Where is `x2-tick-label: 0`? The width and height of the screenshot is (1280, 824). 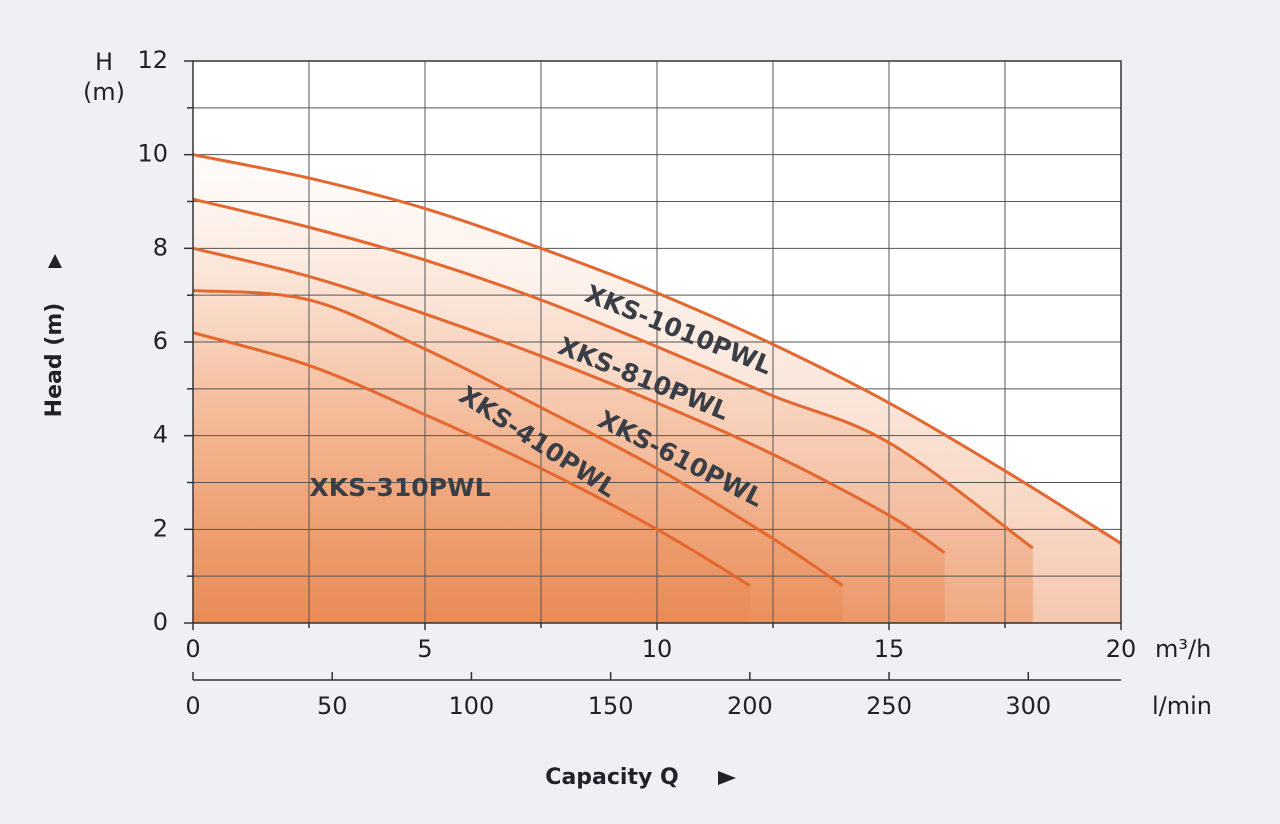
x2-tick-label: 0 is located at coordinates (192, 706).